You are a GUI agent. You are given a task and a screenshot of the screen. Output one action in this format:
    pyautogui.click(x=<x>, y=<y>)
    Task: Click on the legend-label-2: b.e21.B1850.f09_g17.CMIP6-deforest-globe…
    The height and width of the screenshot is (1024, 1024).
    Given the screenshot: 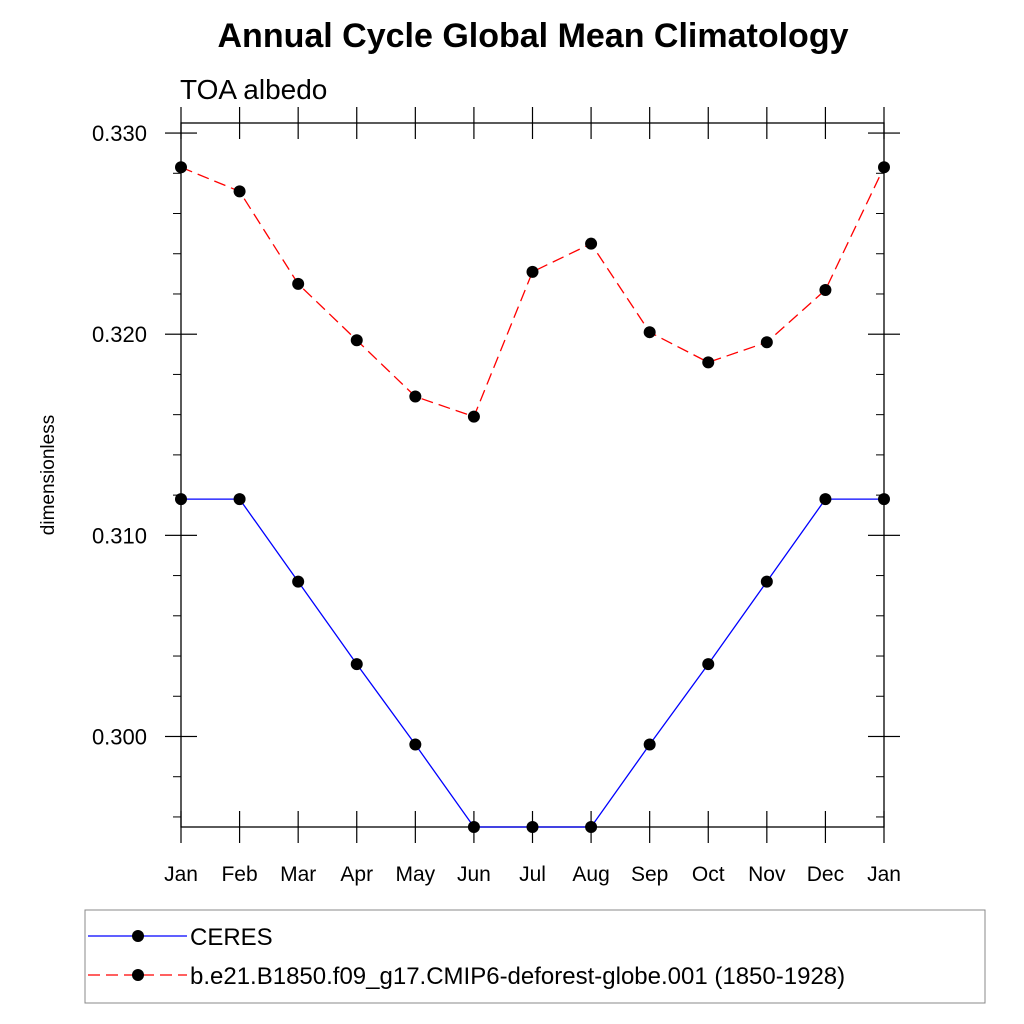 What is the action you would take?
    pyautogui.click(x=517, y=976)
    